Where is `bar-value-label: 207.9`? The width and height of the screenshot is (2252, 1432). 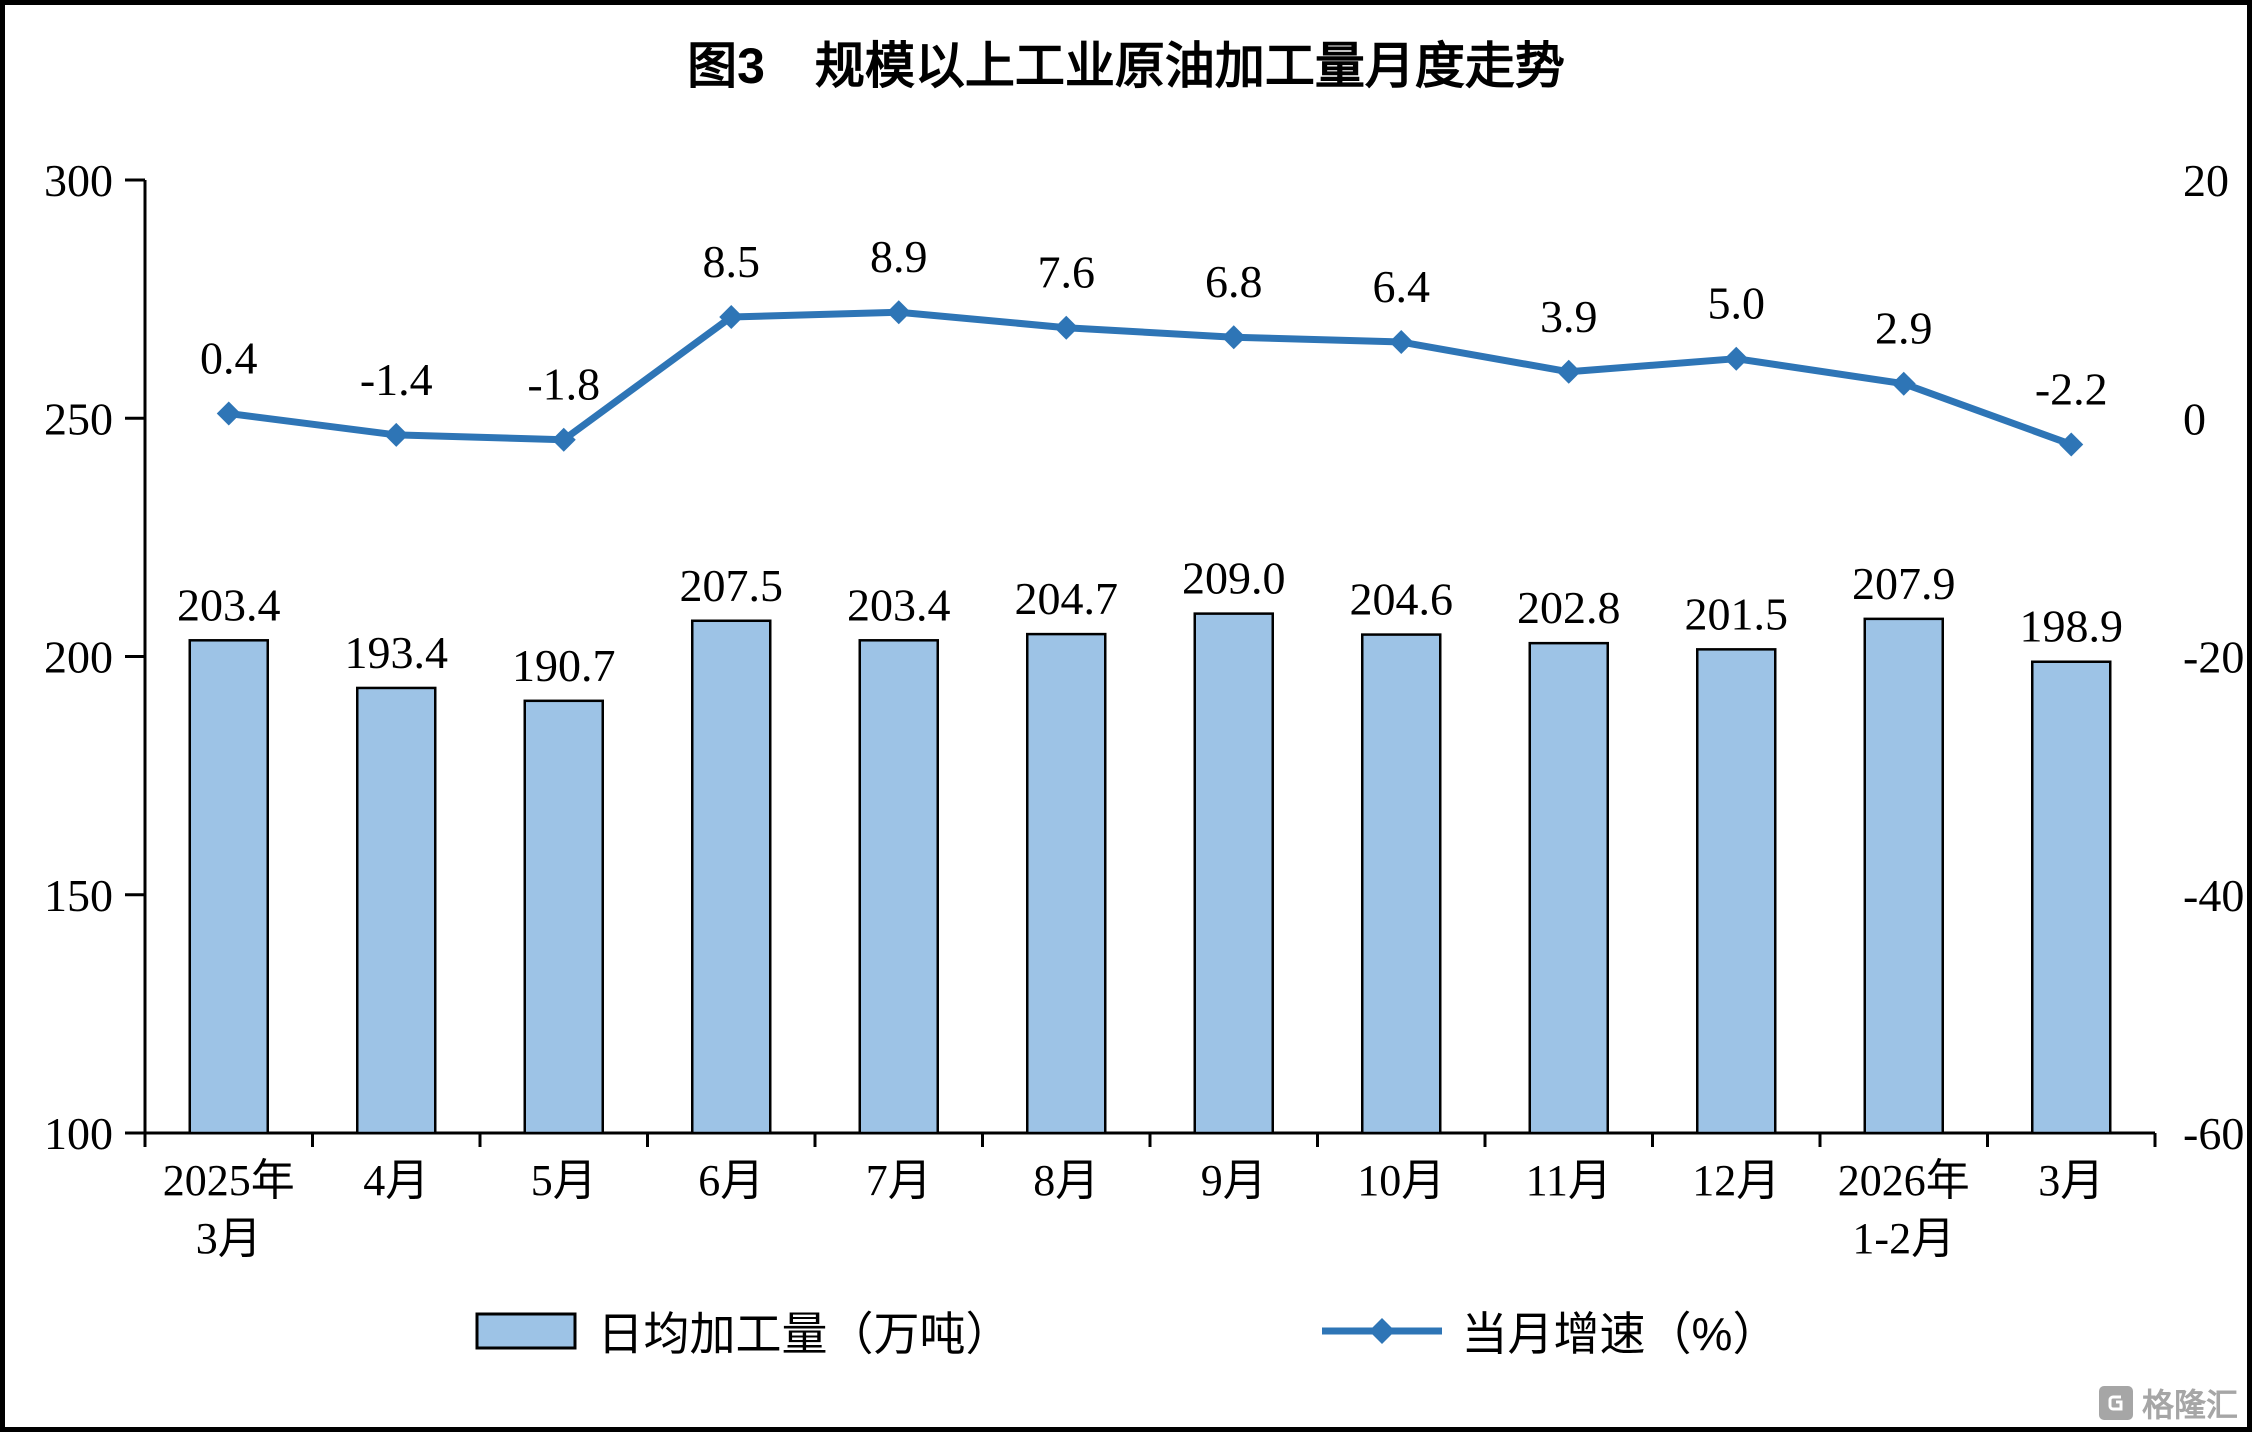
bar-value-label: 207.9 is located at coordinates (1904, 583).